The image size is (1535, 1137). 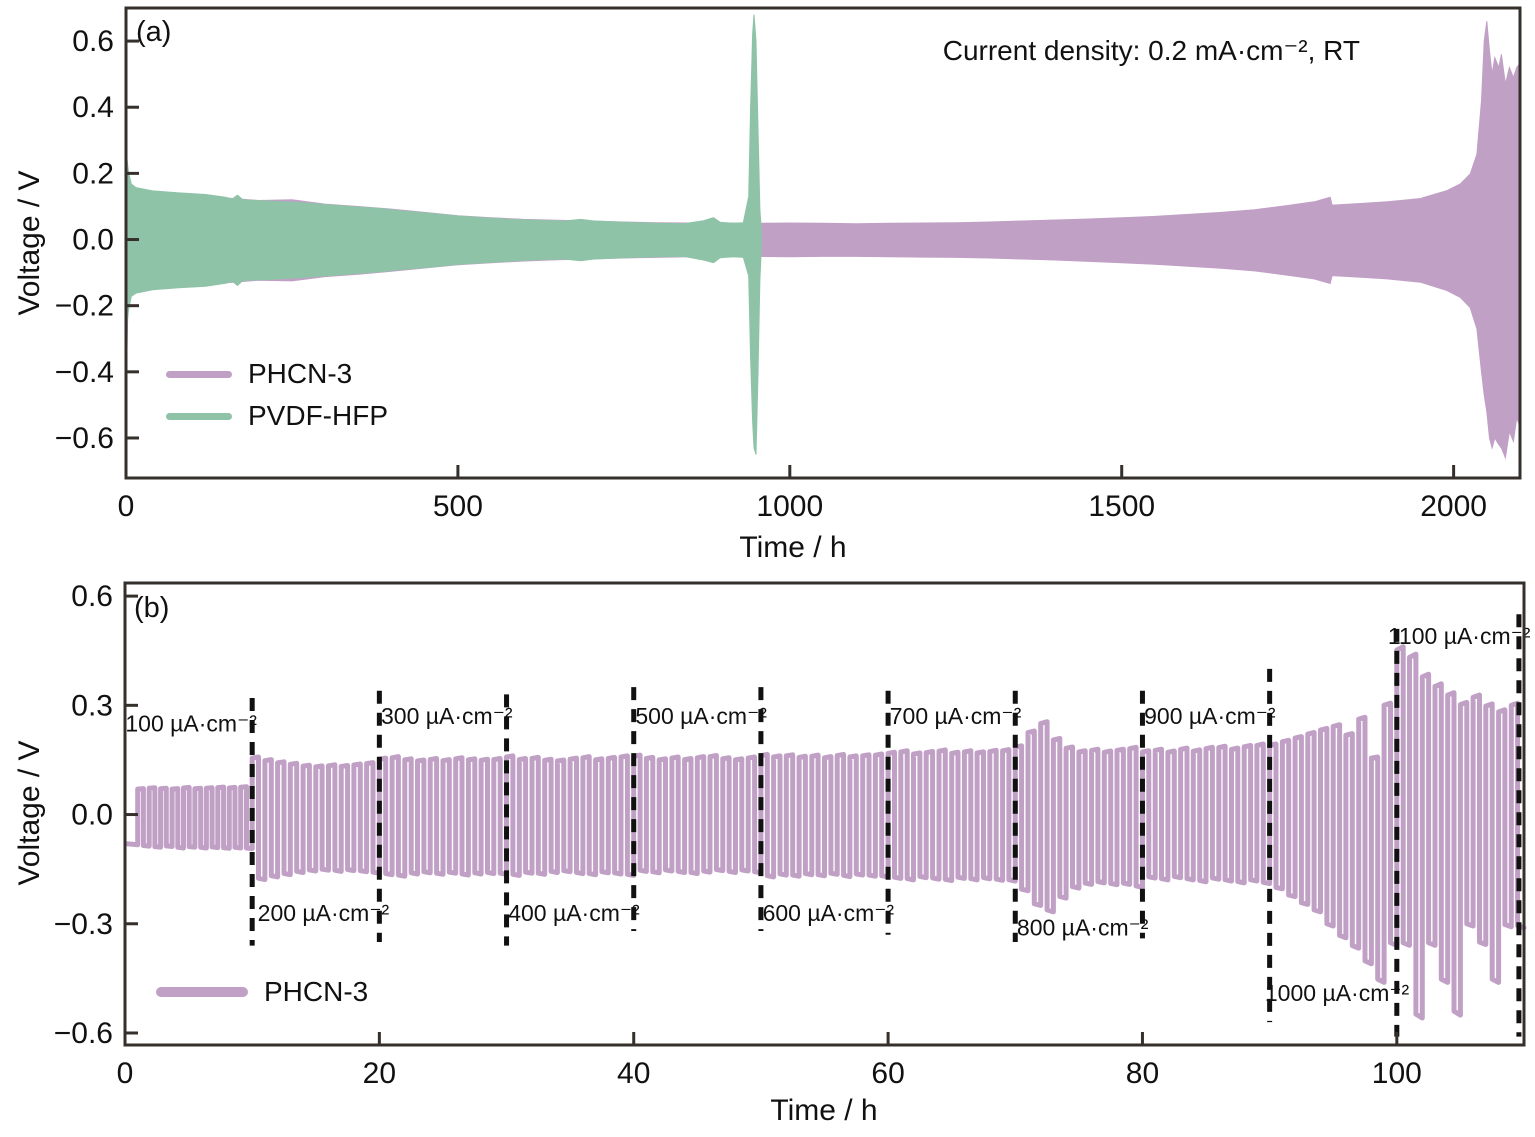 What do you see at coordinates (887, 1073) in the screenshot?
I see `panel-b-x-tick-label: 60` at bounding box center [887, 1073].